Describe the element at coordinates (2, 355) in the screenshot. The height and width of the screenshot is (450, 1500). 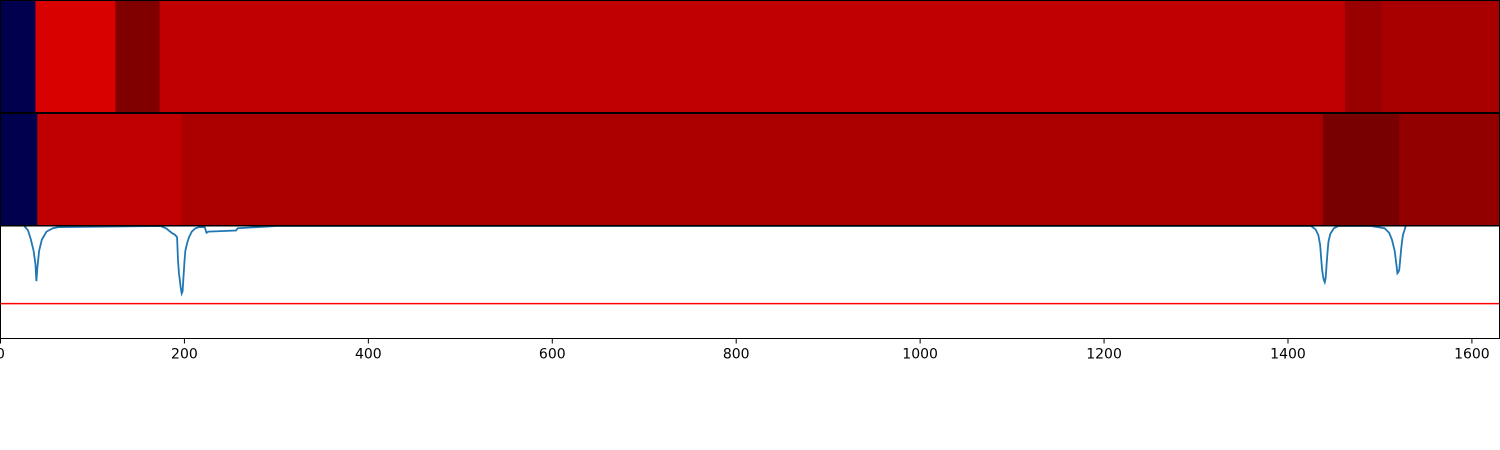
I see `x-tick-label: 0` at that location.